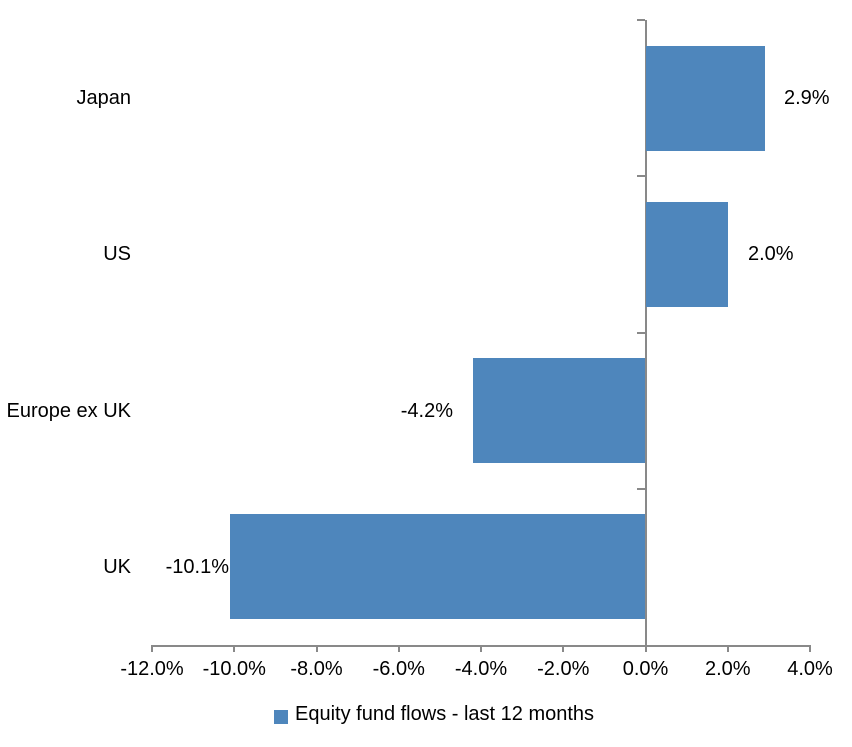 This screenshot has width=852, height=747. I want to click on category-label: US, so click(117, 254).